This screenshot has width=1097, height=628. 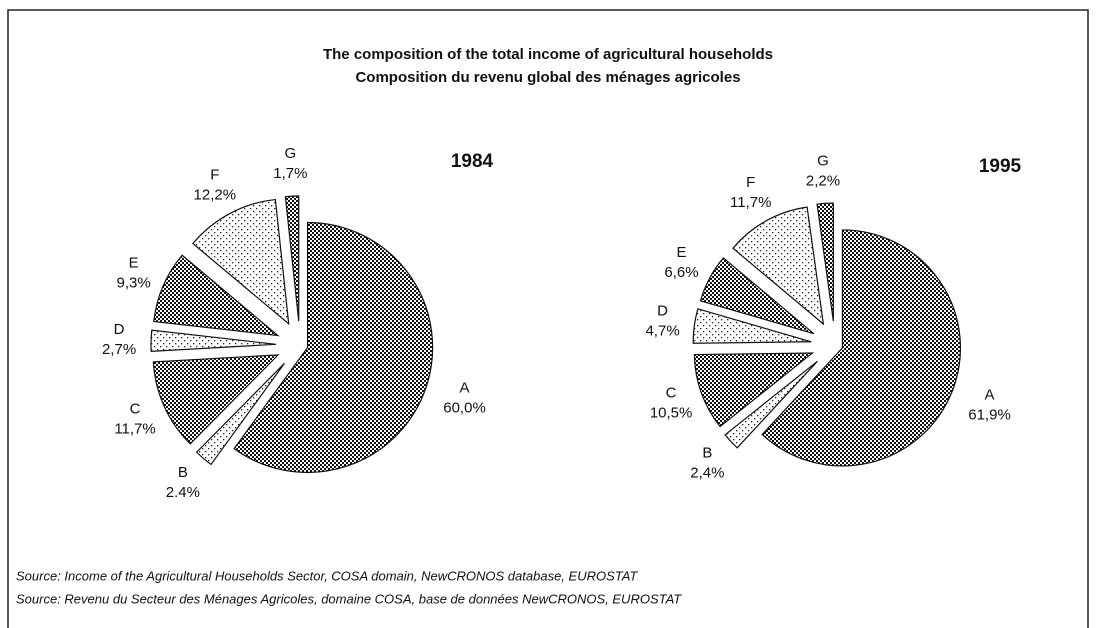 What do you see at coordinates (823, 180) in the screenshot?
I see `slice-value-label: 2,2%` at bounding box center [823, 180].